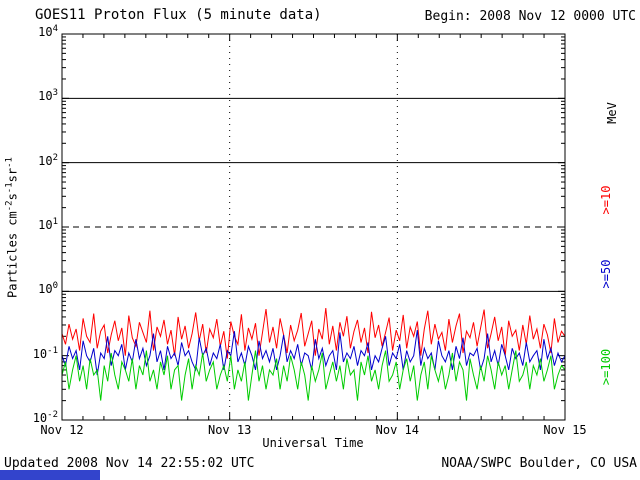 The image size is (640, 480). Describe the element at coordinates (606, 367) in the screenshot. I see `right-label-ge100: >=100` at that location.